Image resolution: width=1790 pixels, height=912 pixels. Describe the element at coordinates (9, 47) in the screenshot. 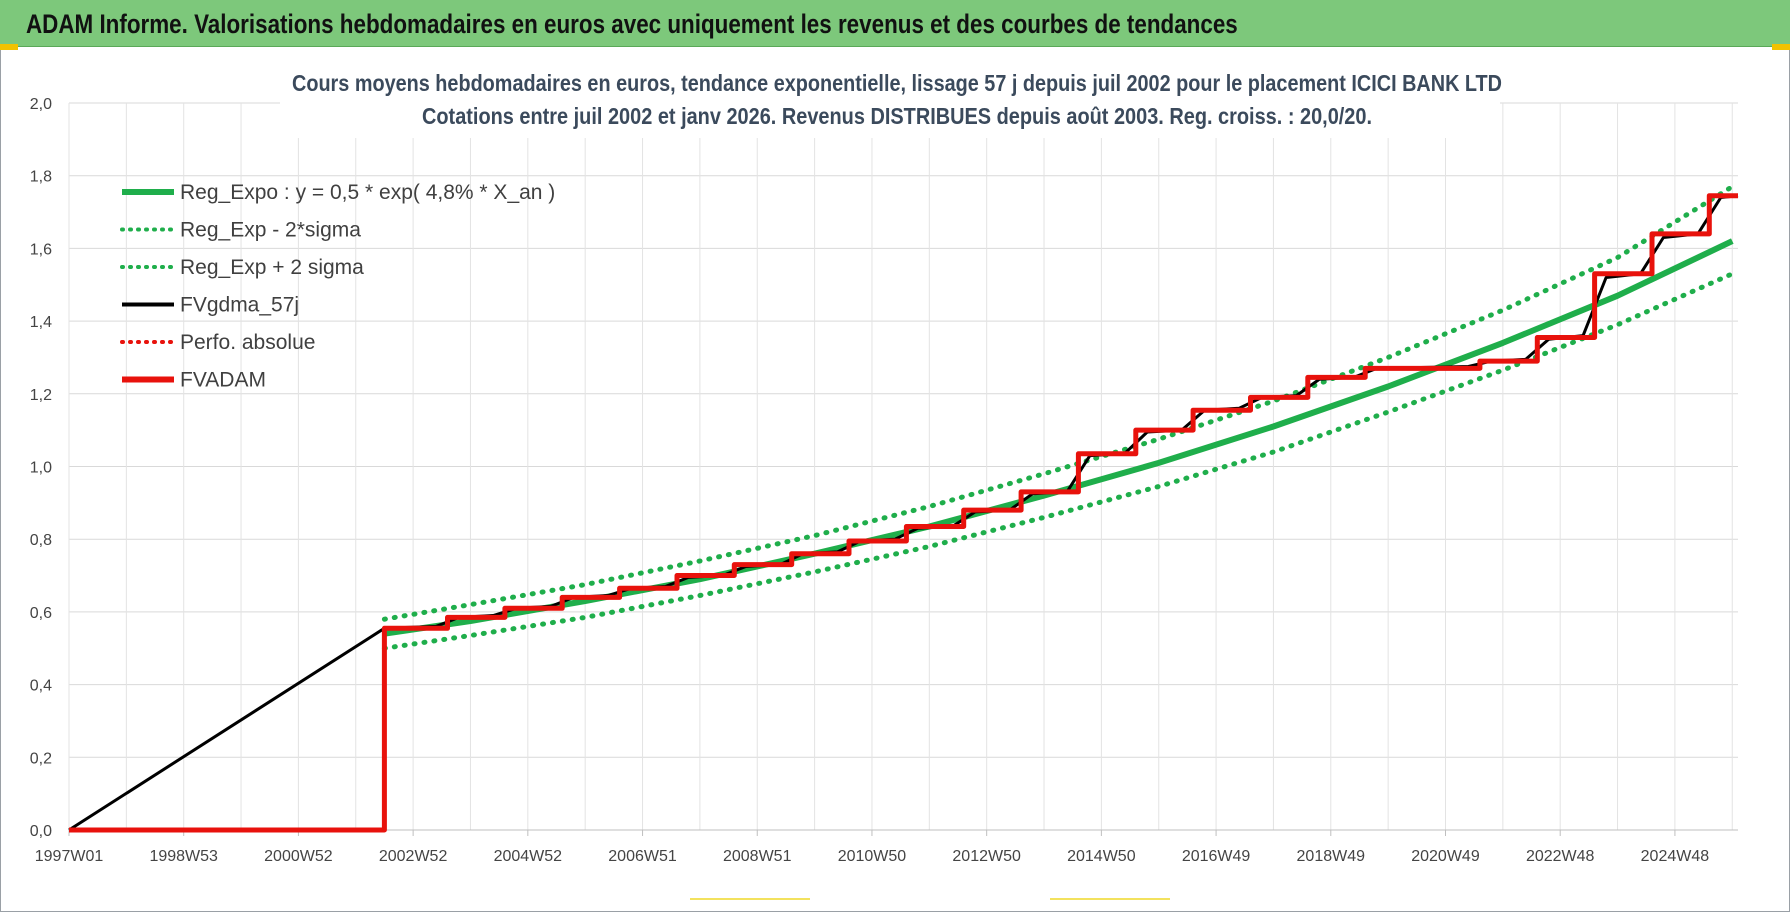

I see `corner-marker-left` at that location.